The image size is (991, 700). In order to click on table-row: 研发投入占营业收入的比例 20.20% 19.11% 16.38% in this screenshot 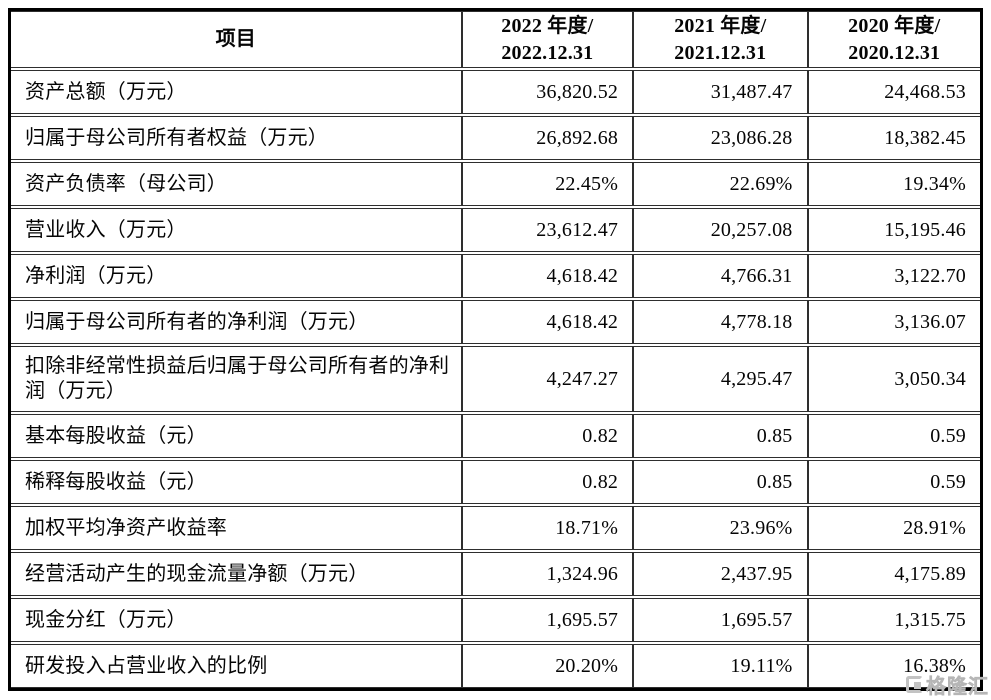, I will do `click(495, 666)`.